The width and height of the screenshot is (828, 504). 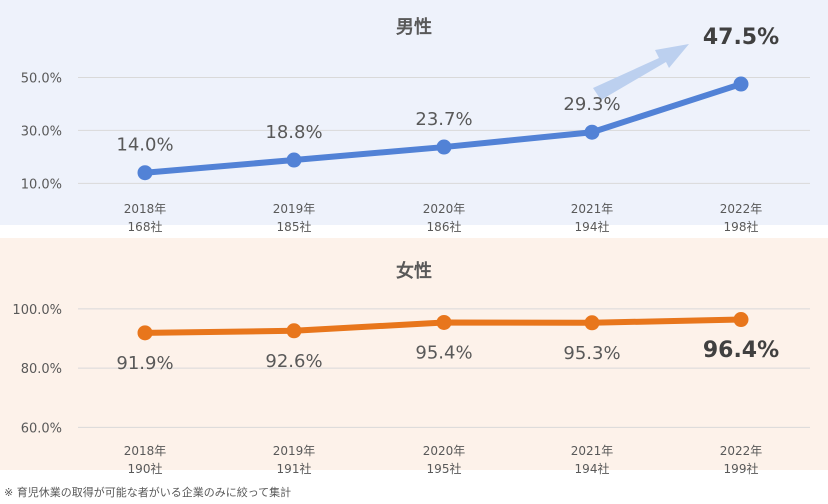 What do you see at coordinates (443, 352) in the screenshot?
I see `female-data-label: 95.4%` at bounding box center [443, 352].